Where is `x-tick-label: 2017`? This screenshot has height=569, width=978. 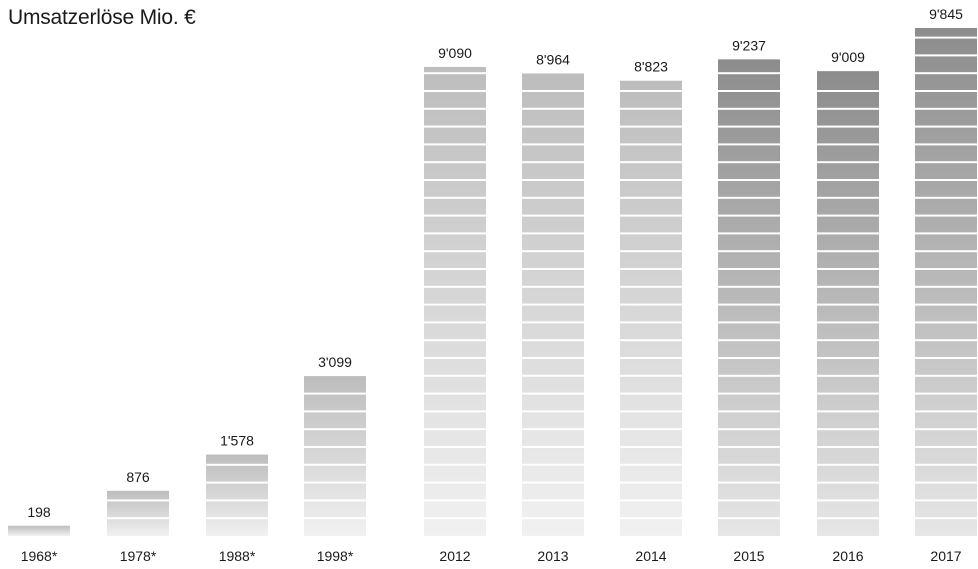
x-tick-label: 2017 is located at coordinates (945, 556).